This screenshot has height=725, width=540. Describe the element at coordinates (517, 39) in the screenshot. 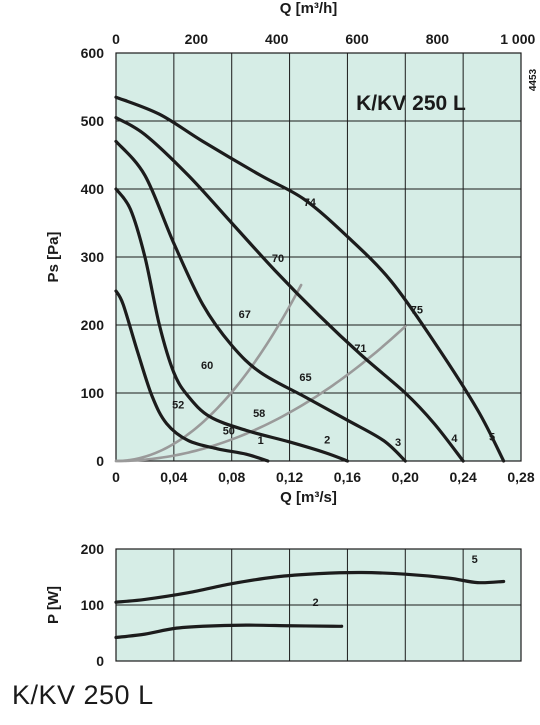

I see `x2-tick-label: 1 000` at that location.